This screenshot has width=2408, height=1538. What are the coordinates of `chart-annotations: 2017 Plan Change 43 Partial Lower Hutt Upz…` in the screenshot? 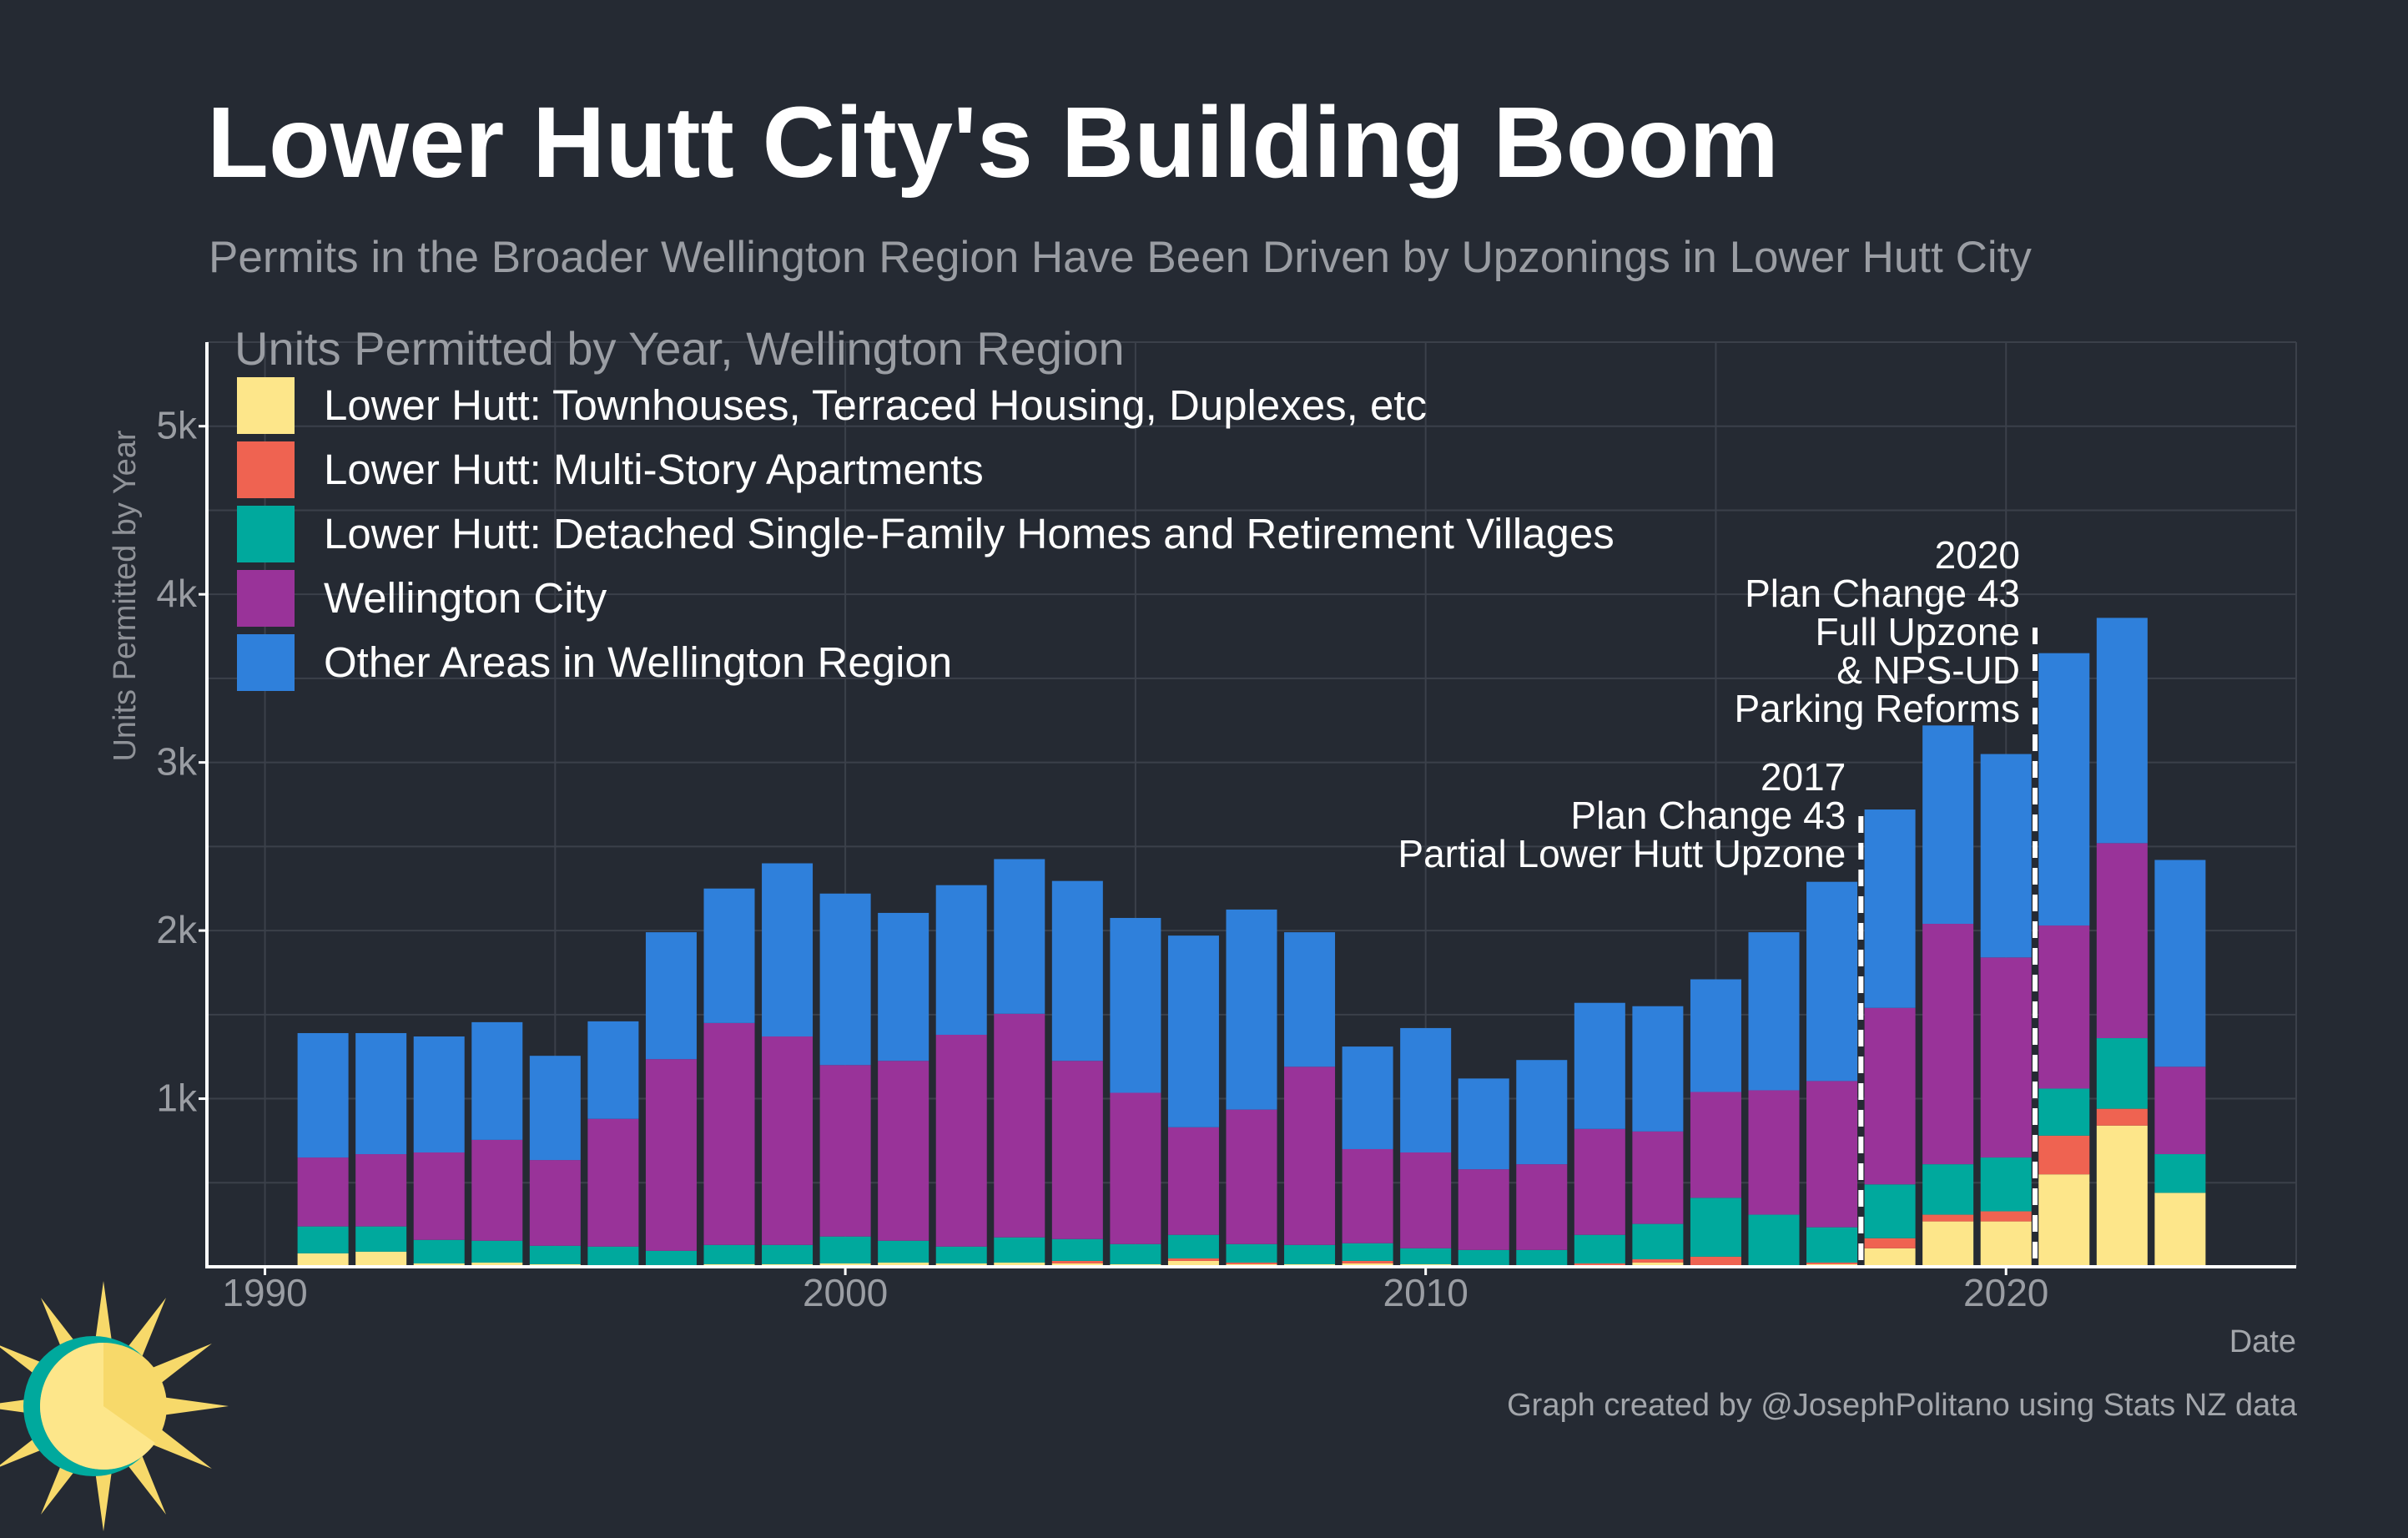 It's located at (1718, 900).